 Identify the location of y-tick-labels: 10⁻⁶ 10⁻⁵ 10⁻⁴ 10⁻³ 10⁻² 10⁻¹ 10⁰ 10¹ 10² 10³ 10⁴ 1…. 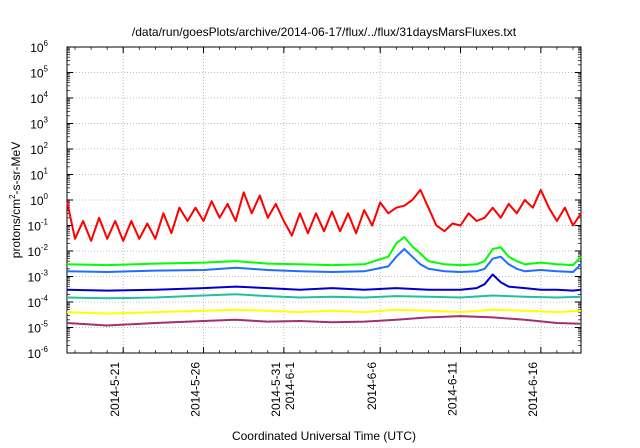
(38, 200).